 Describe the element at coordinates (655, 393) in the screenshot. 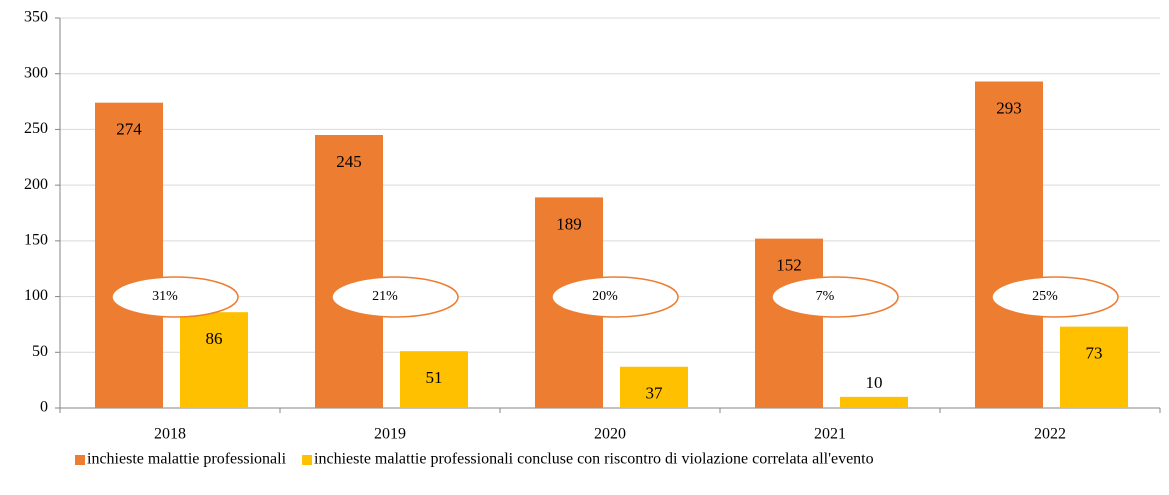

I see `value-label: 37` at that location.